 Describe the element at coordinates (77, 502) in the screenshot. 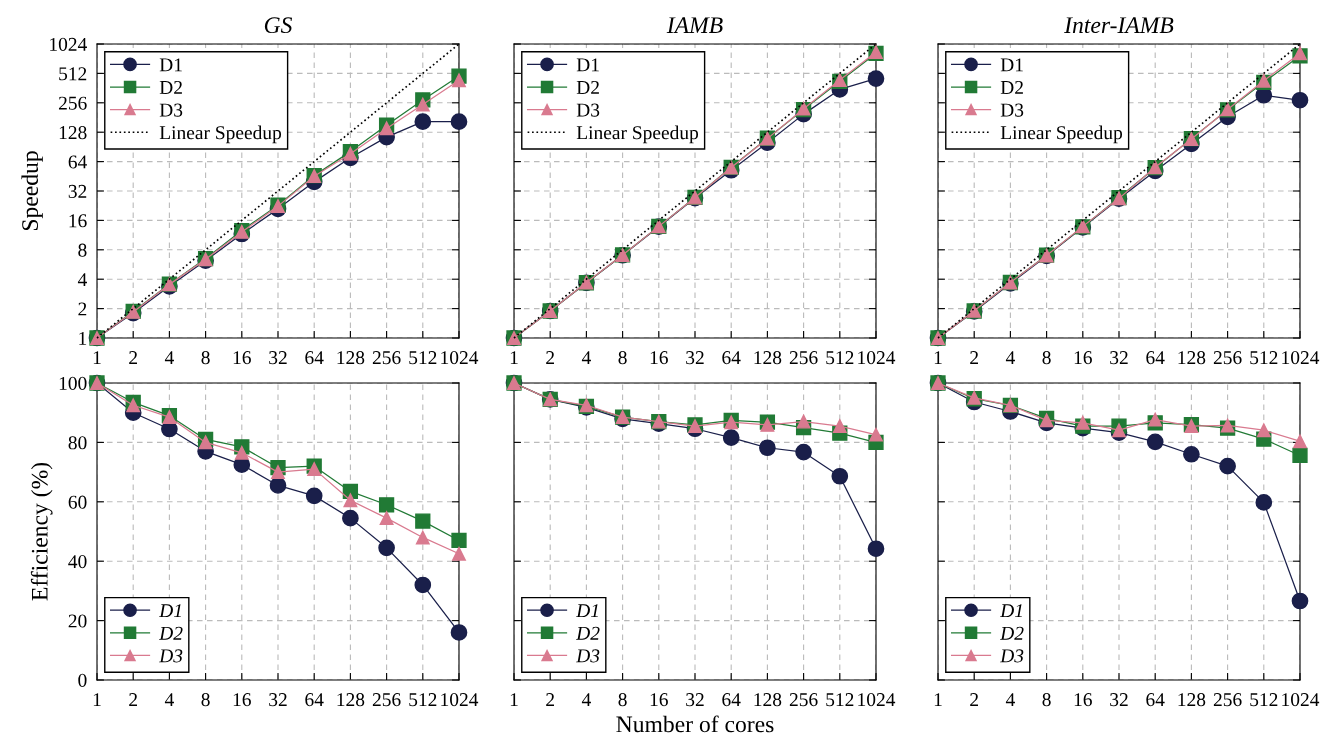

I see `y-tick-label: 60` at that location.